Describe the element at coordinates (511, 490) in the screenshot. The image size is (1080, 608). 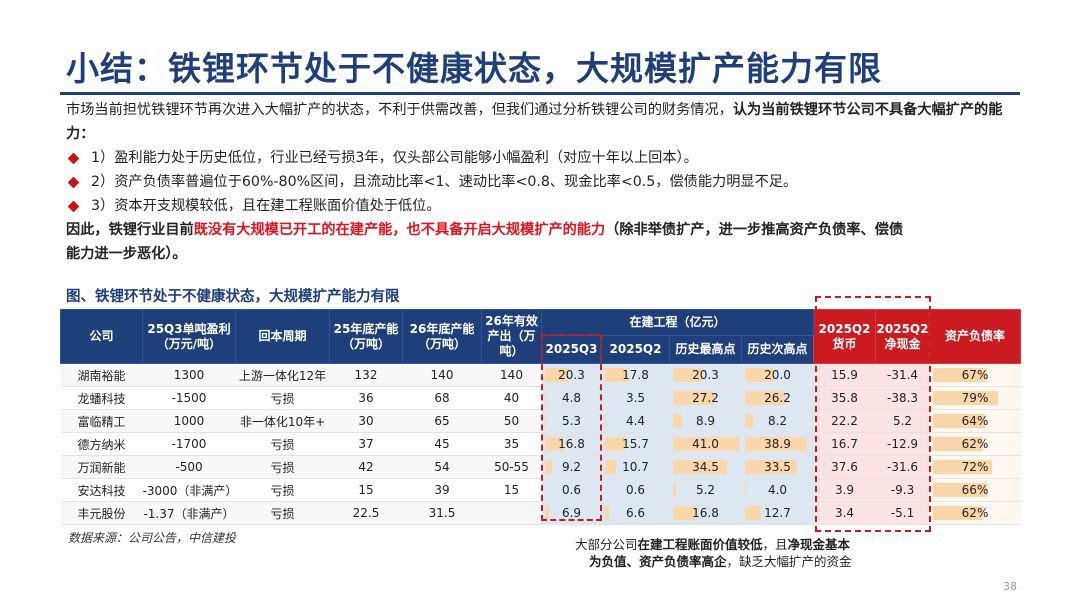
I see `cell-output: 15` at that location.